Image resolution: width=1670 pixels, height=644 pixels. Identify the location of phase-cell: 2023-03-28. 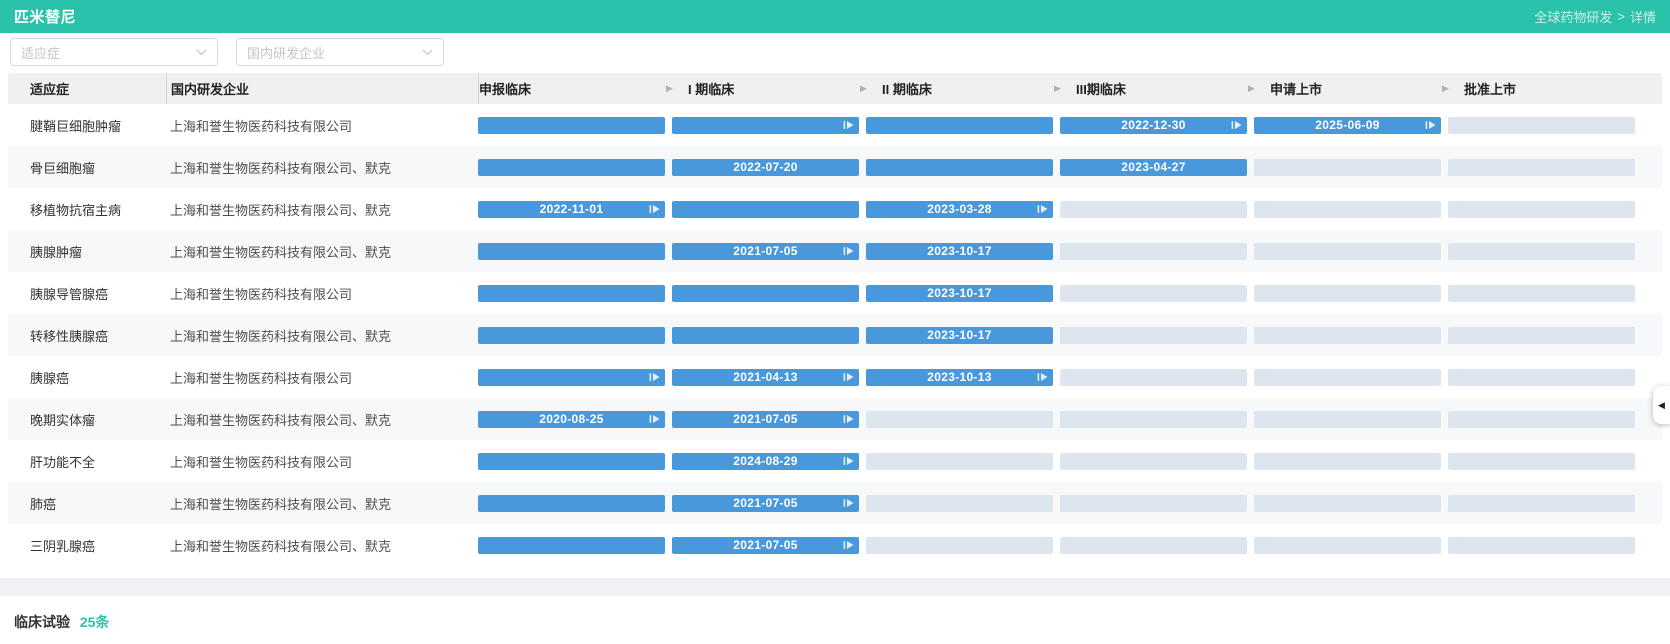
(963, 209).